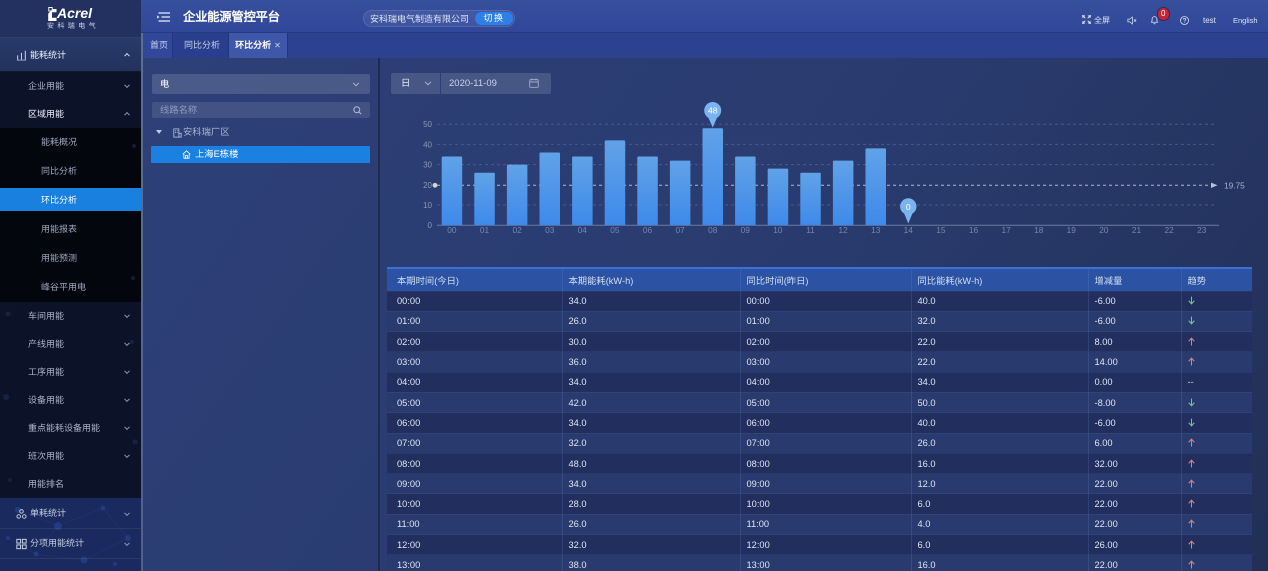 The width and height of the screenshot is (1268, 571). What do you see at coordinates (941, 230) in the screenshot?
I see `svg-text: 15` at bounding box center [941, 230].